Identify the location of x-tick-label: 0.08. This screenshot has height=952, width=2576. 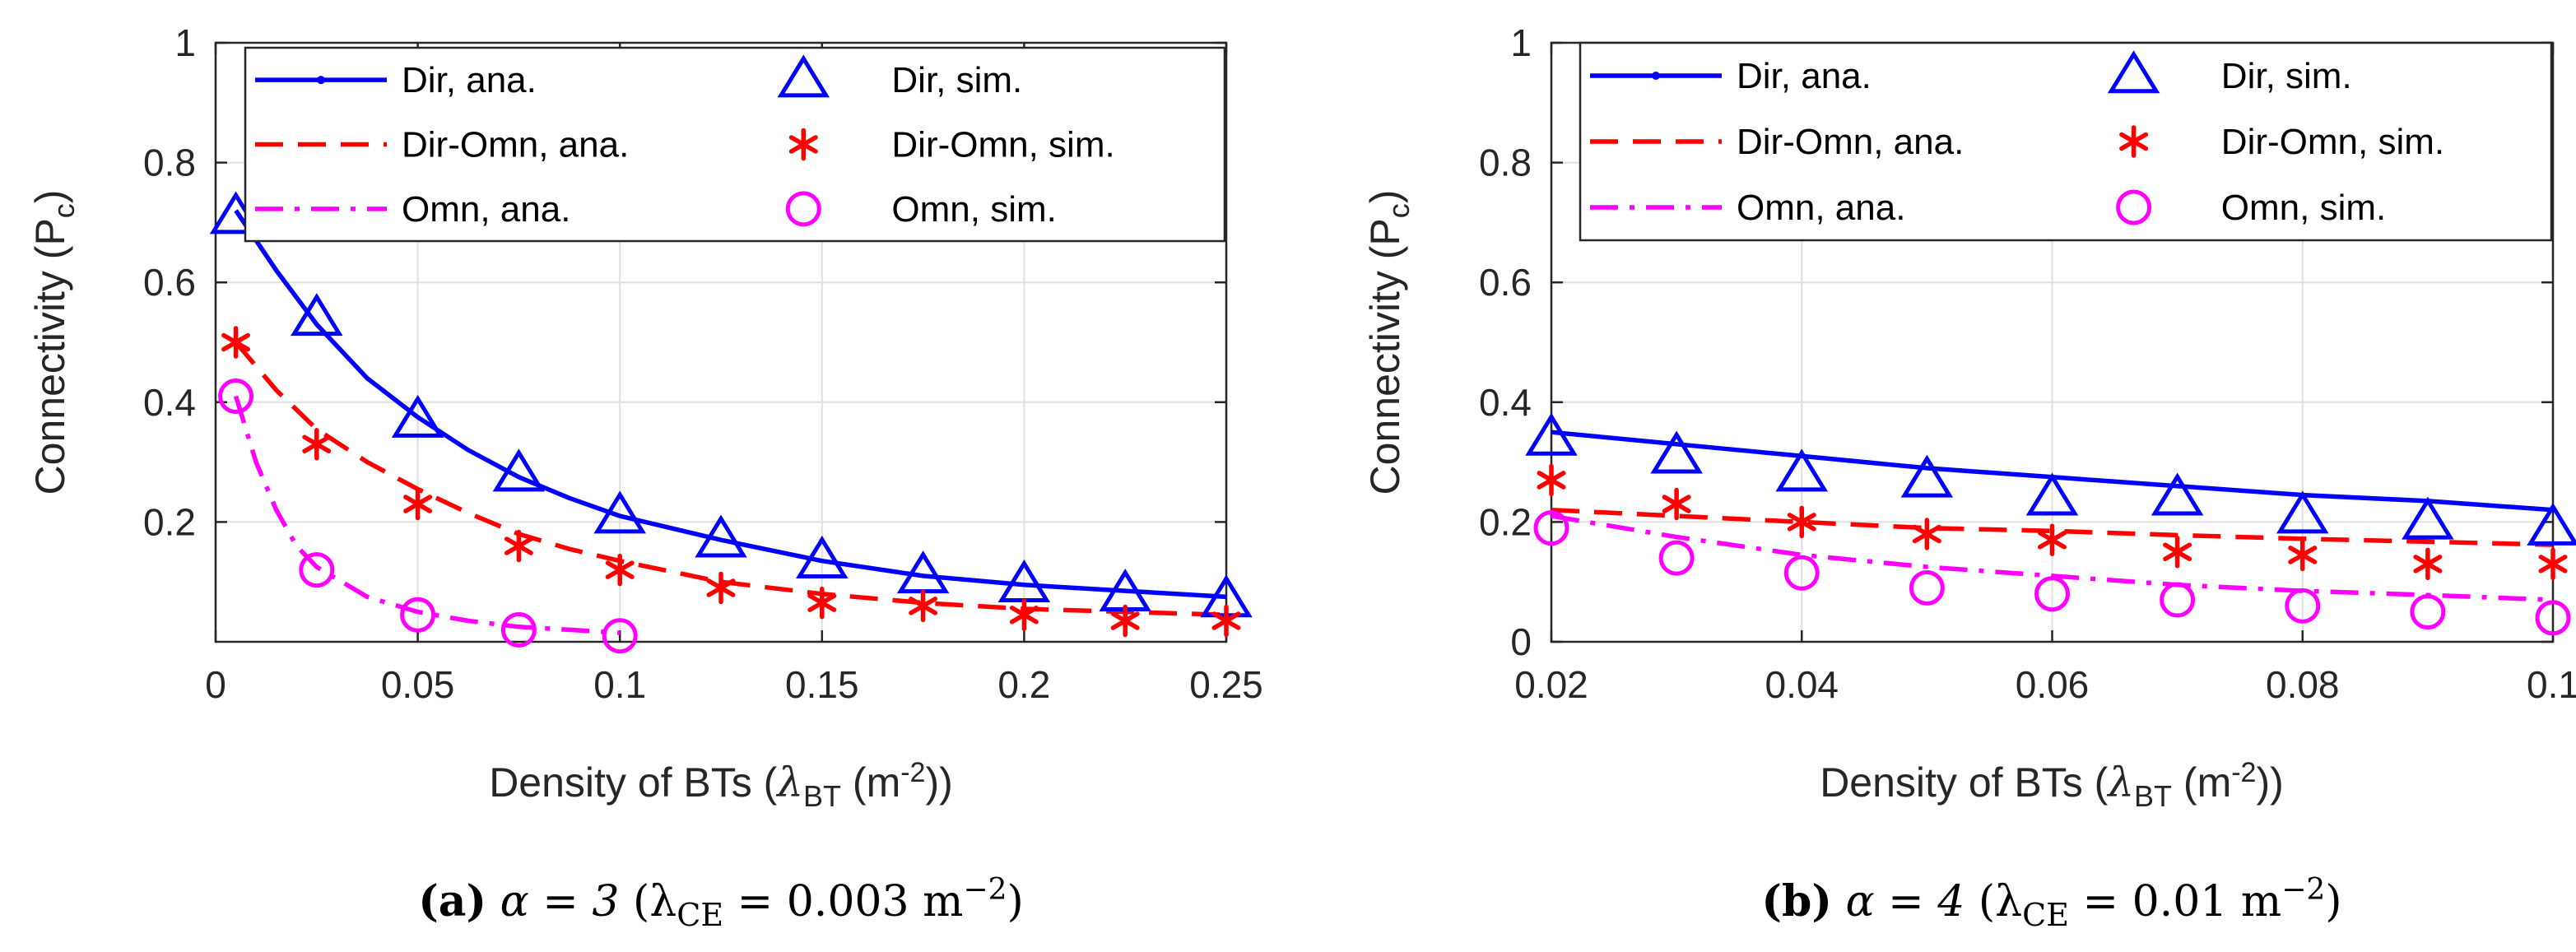
(2303, 684).